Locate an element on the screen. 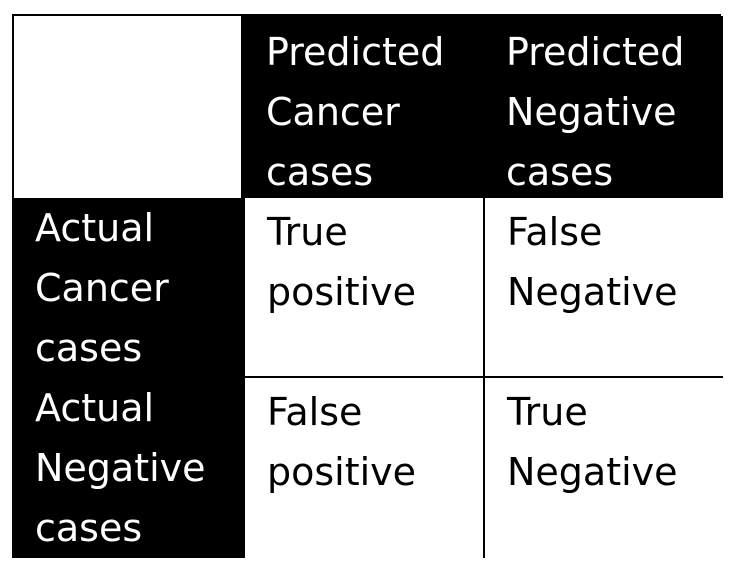  cell-true-positive: True positive is located at coordinates (363, 288).